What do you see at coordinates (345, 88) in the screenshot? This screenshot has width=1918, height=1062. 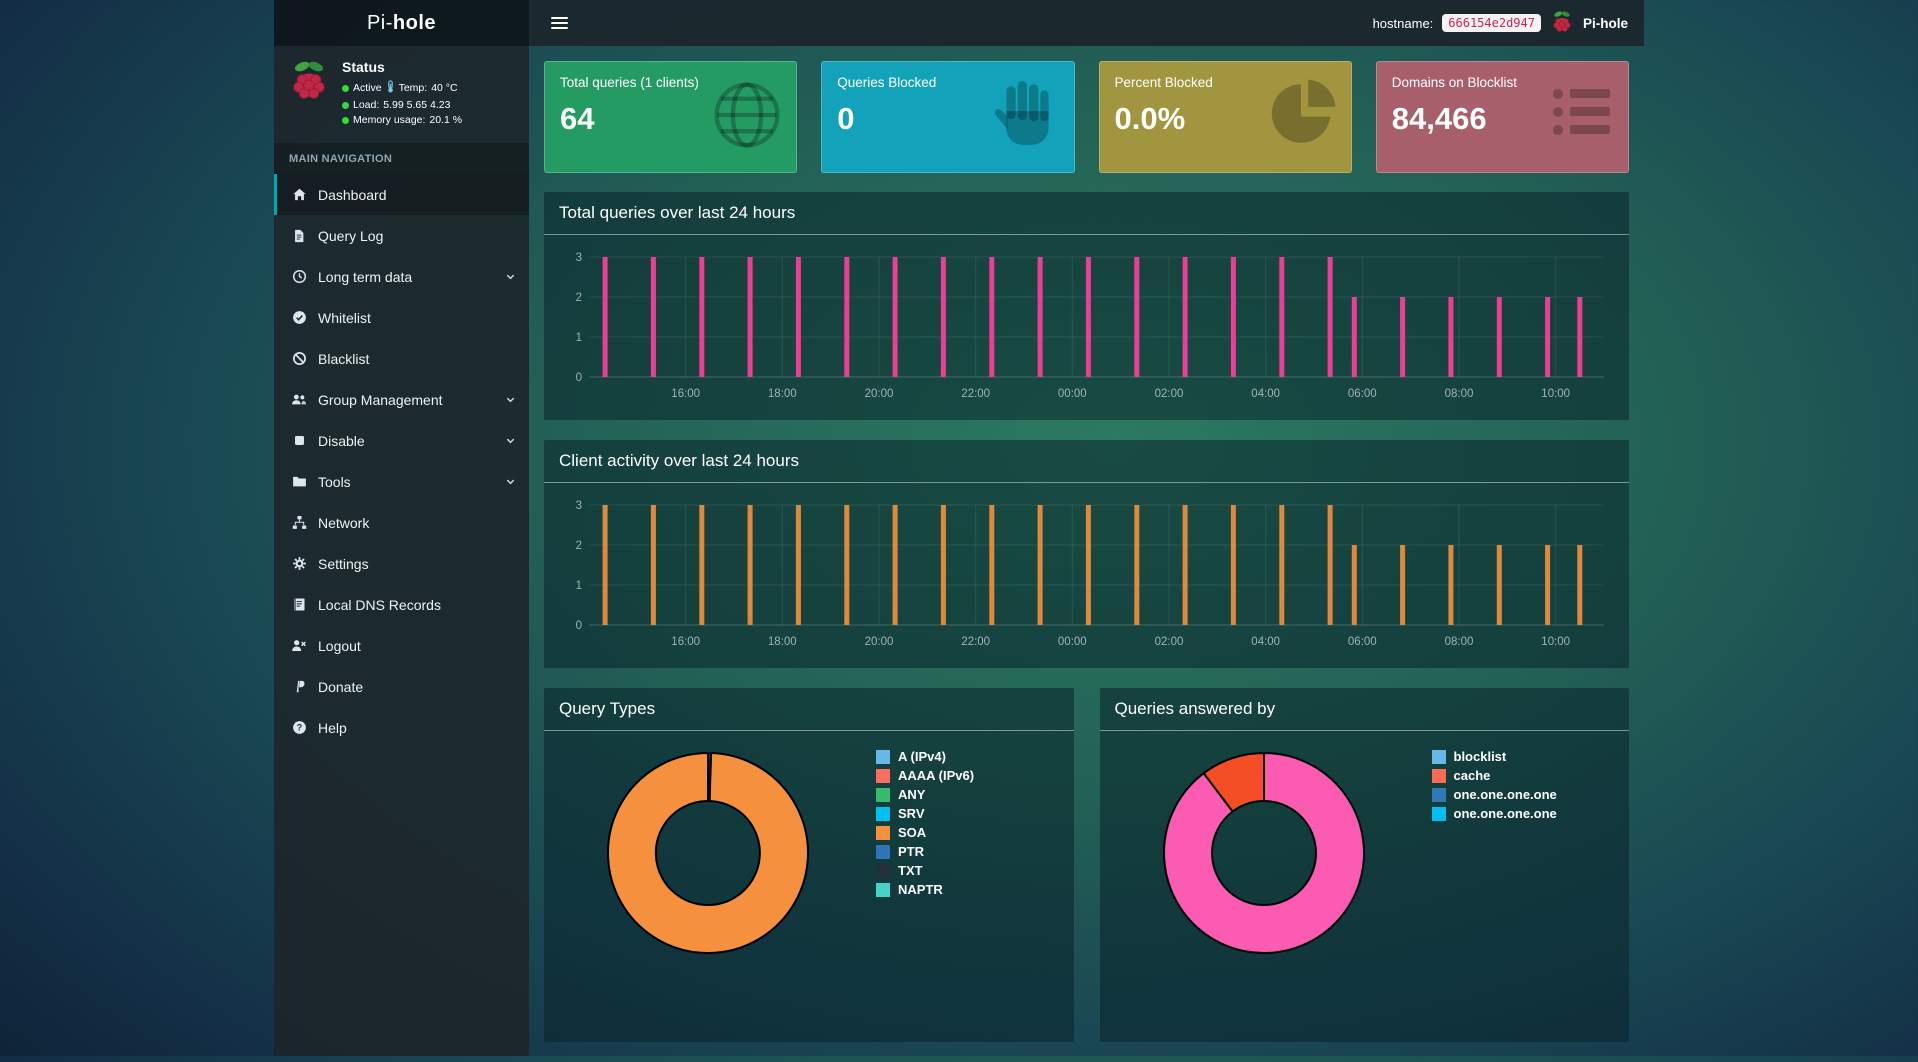 I see `status-dot` at bounding box center [345, 88].